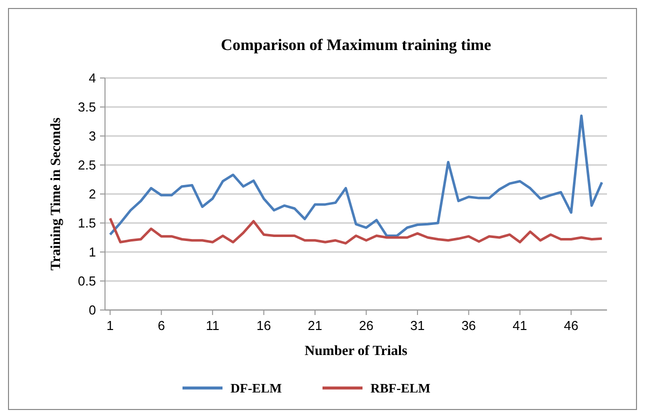 The image size is (645, 418). I want to click on y-axis-title: Training Time in Seconds, so click(56, 193).